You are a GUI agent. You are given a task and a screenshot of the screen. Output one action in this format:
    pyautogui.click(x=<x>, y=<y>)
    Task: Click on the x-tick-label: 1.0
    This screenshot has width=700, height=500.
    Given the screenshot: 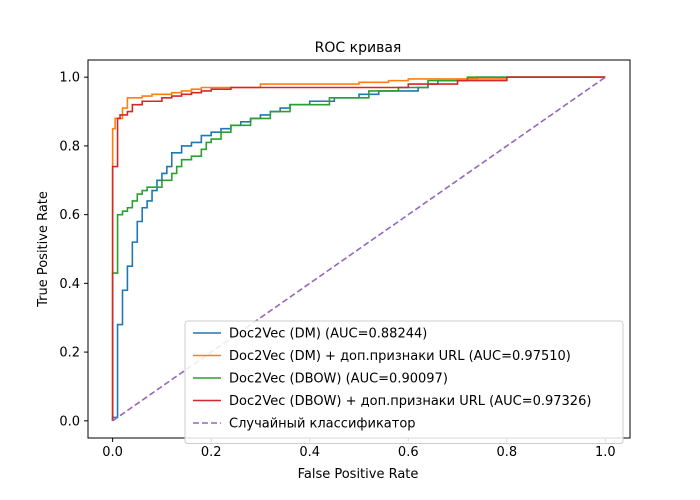 What is the action you would take?
    pyautogui.click(x=605, y=452)
    